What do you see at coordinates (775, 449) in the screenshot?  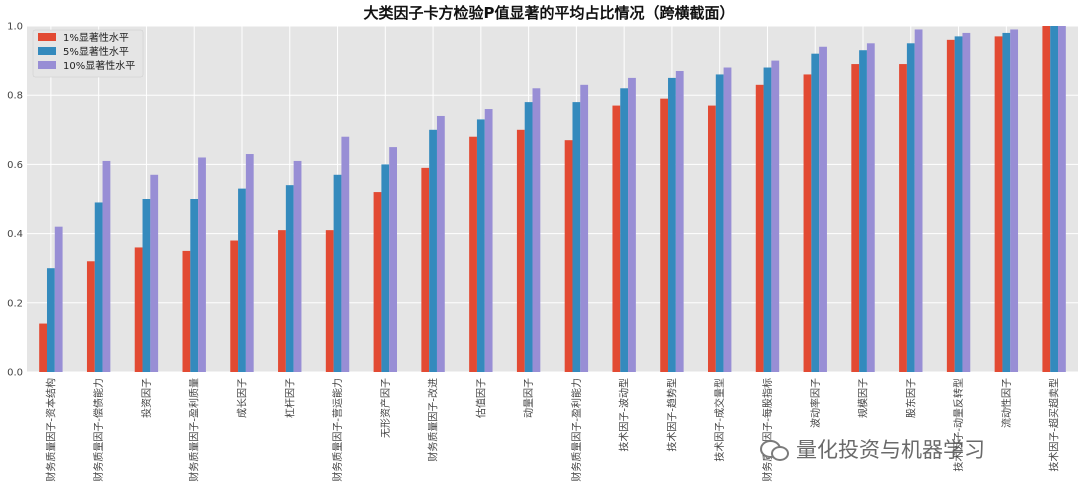 I see `wechat-icon` at bounding box center [775, 449].